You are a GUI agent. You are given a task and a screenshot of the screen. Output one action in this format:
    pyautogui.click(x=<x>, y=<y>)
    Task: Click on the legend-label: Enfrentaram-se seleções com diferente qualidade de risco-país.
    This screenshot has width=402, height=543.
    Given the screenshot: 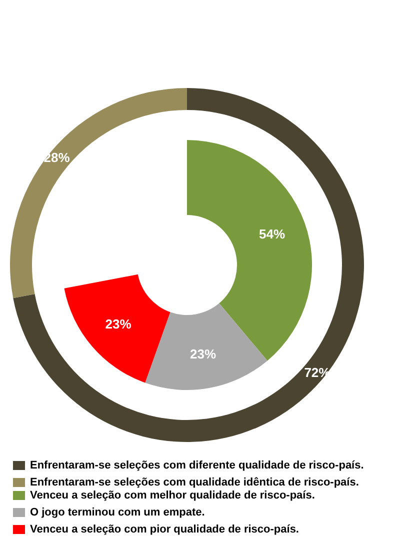 What is the action you would take?
    pyautogui.click(x=197, y=466)
    